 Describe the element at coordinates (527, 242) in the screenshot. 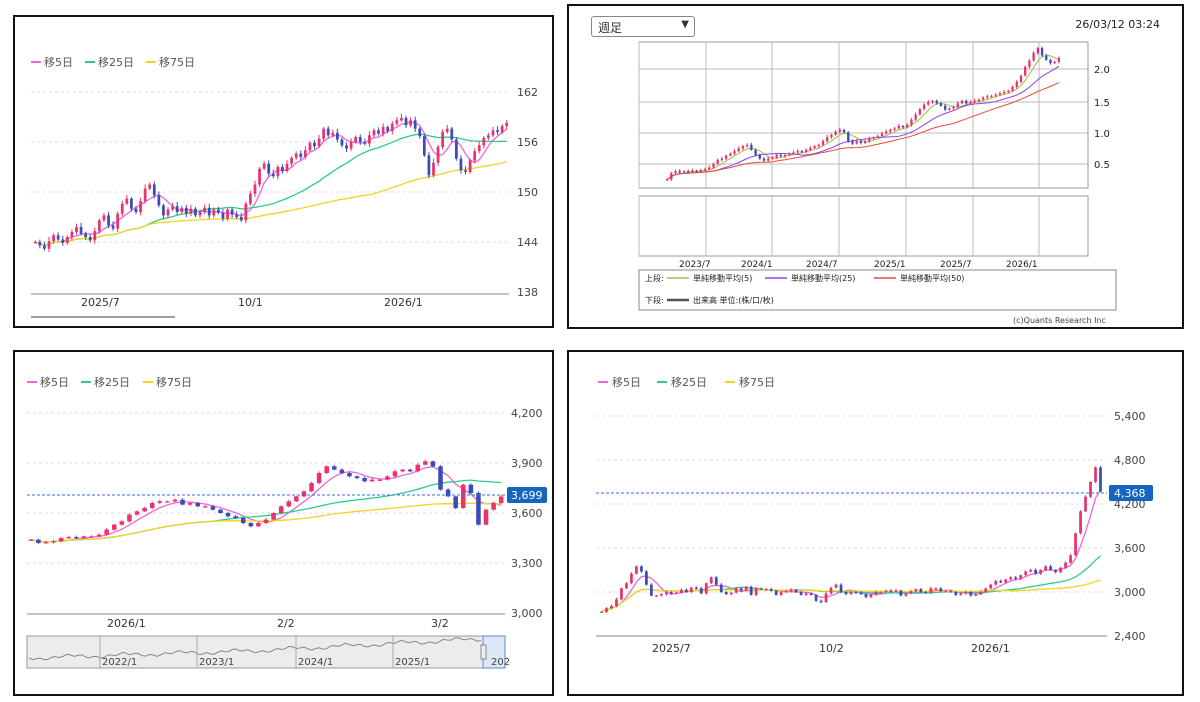

I see `y-tick: 144` at that location.